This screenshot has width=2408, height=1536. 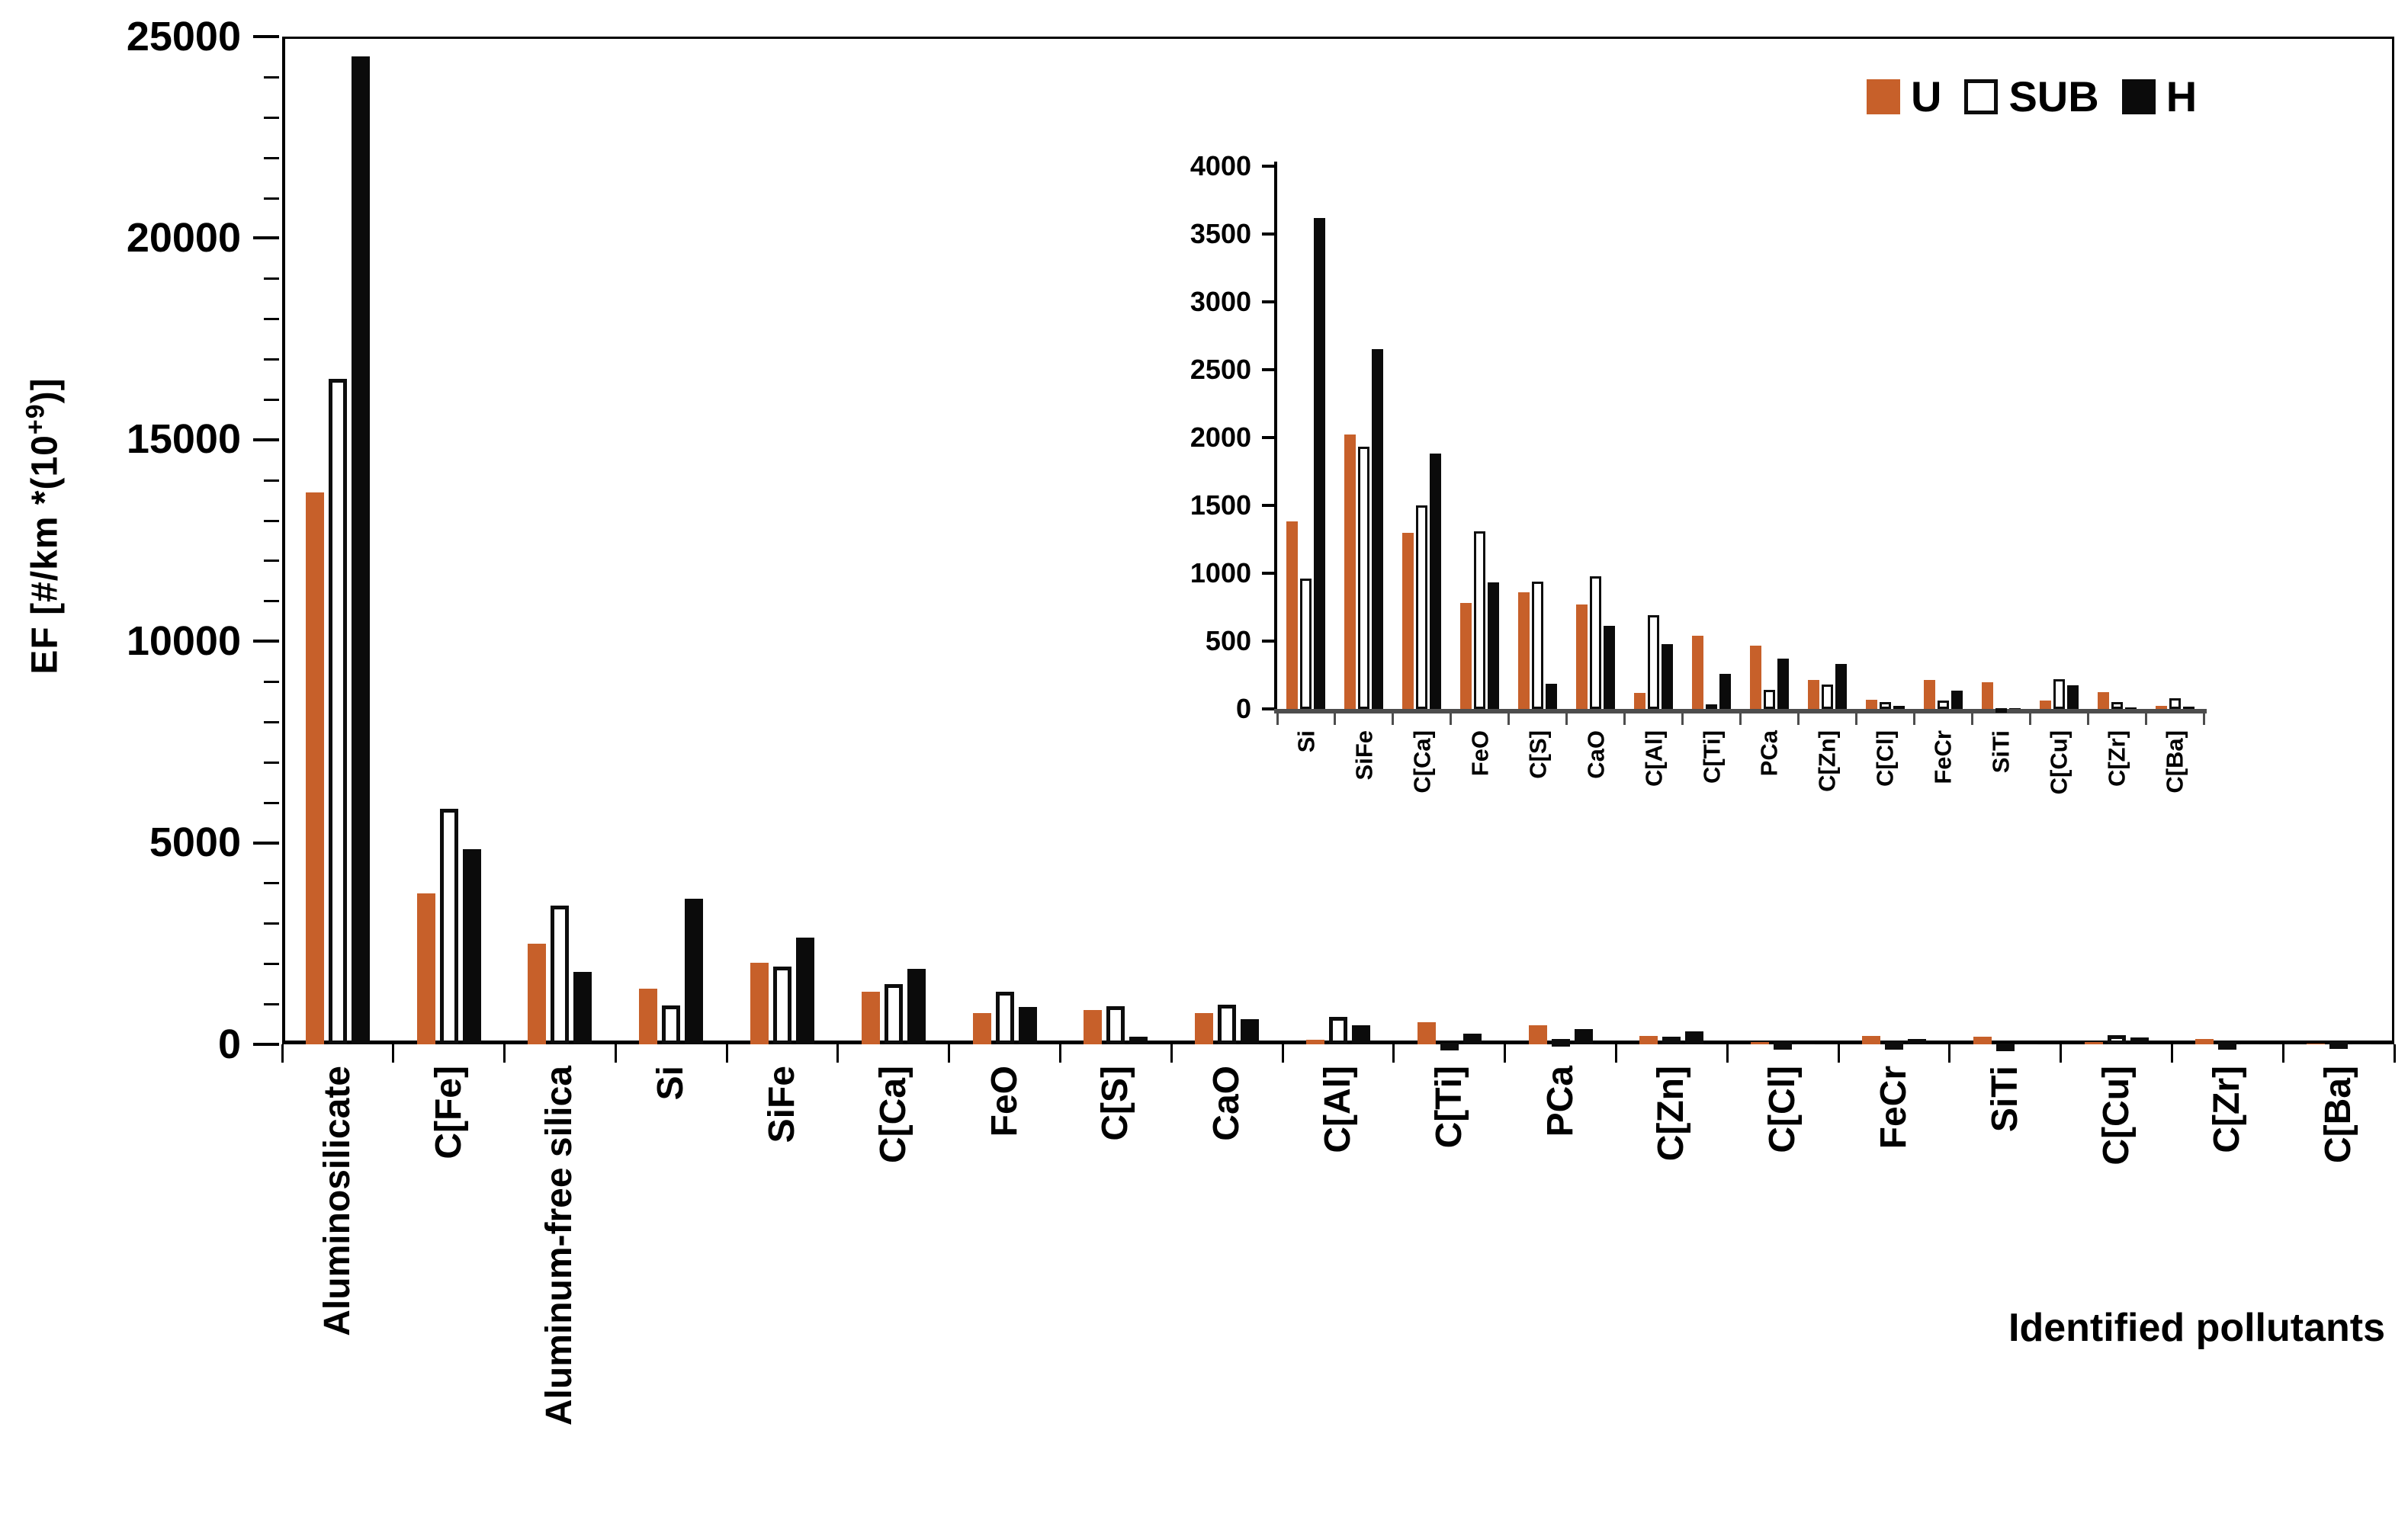 What do you see at coordinates (1654, 662) in the screenshot?
I see `bar-SUB-C[Al]` at bounding box center [1654, 662].